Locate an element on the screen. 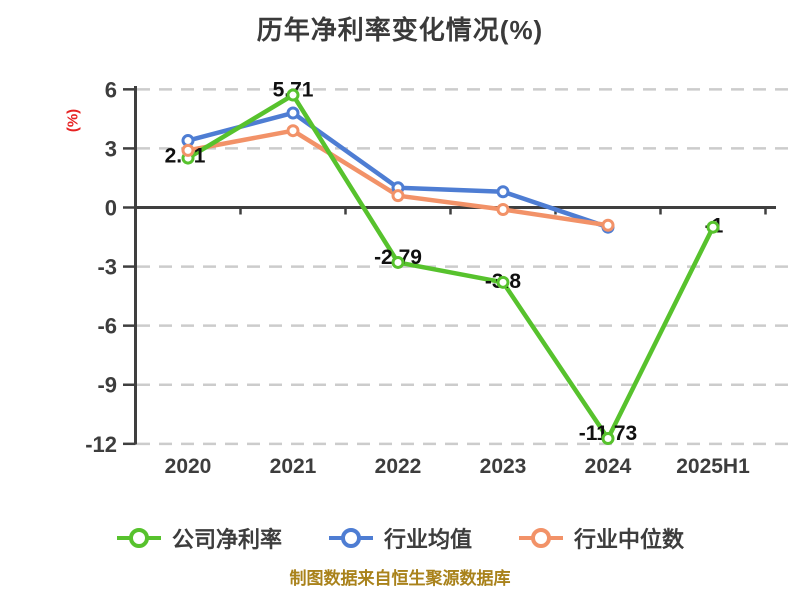 The width and height of the screenshot is (800, 600). legend-item-industry-median: 行业中位数 is located at coordinates (601, 538).